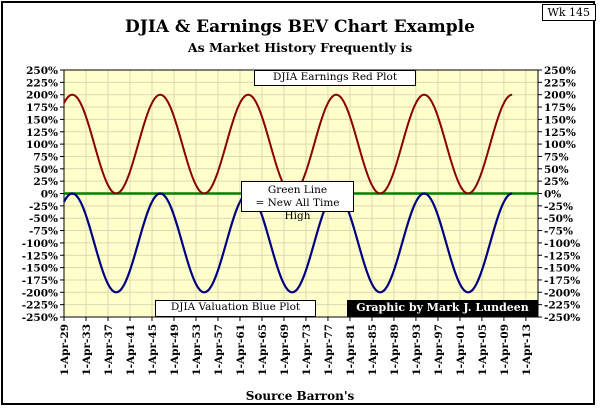  I want to click on y-tick-label-right: -150%, so click(562, 269).